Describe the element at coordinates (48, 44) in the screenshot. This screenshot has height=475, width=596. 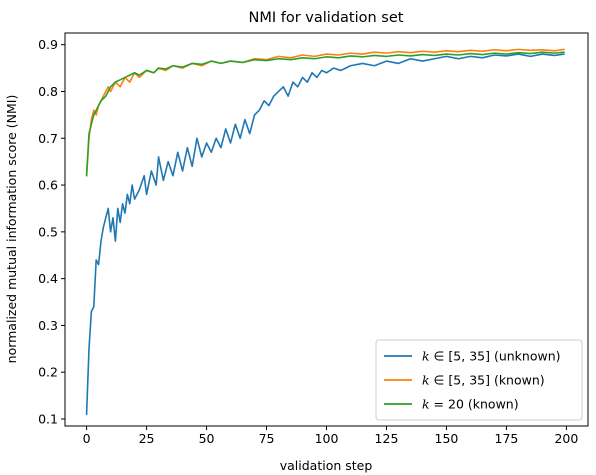
I see `y-tick-label: 0.9` at that location.